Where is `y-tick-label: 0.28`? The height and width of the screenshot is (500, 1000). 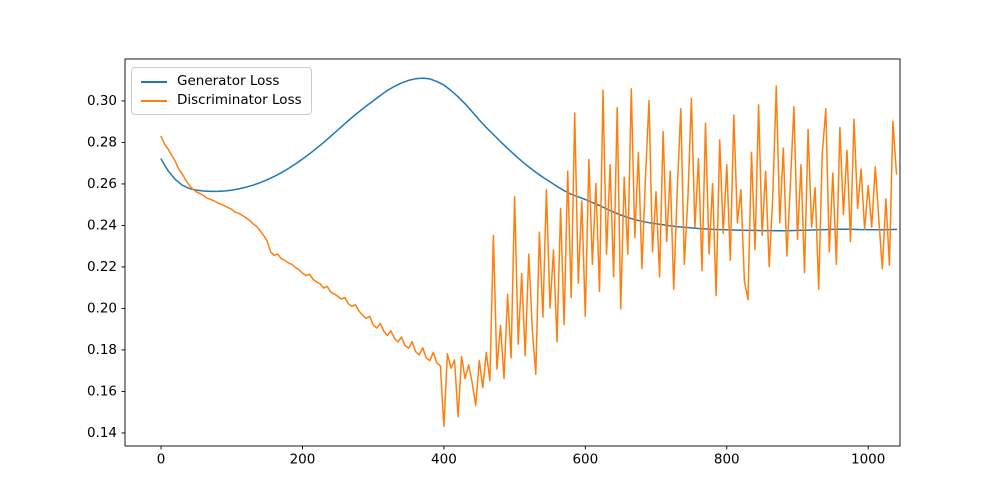
y-tick-label: 0.28 is located at coordinates (102, 142).